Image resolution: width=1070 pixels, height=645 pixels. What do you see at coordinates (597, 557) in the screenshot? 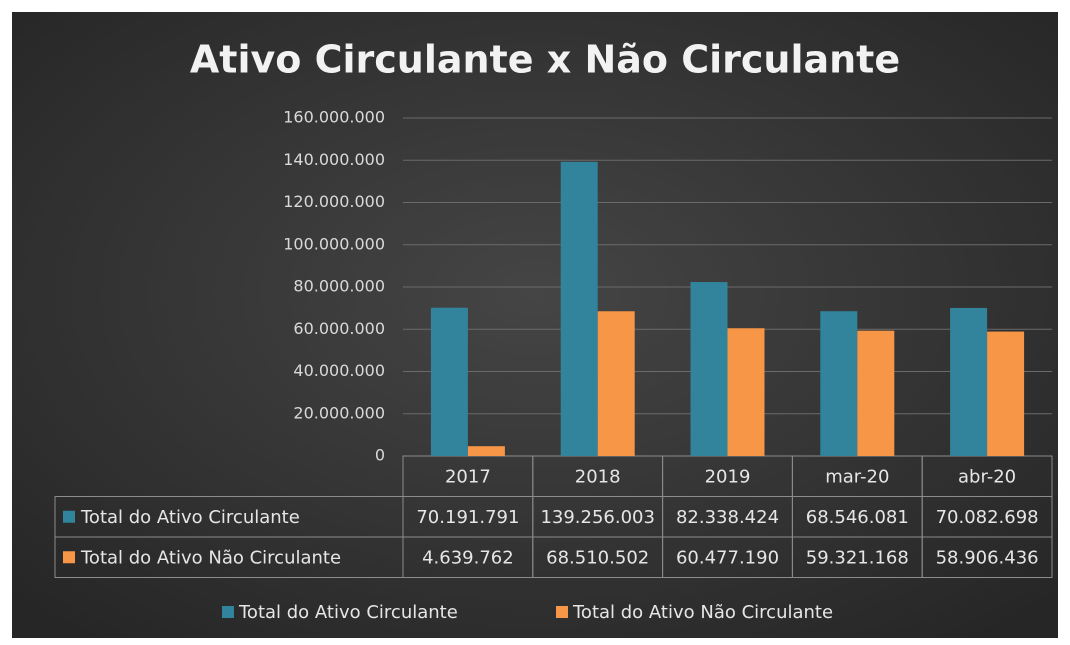
I see `table-value: 68.510.502` at bounding box center [597, 557].